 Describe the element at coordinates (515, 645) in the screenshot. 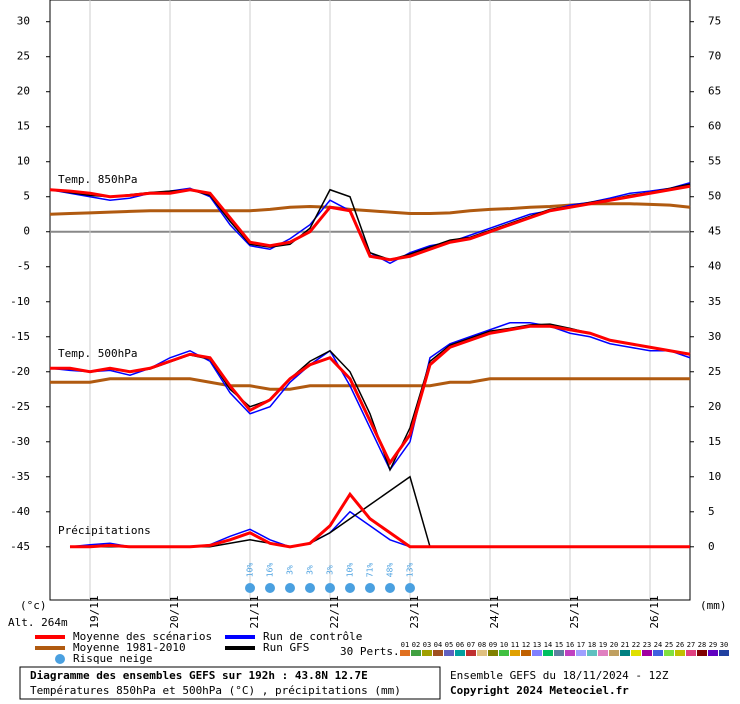

I see `perturbation-name: 11` at that location.